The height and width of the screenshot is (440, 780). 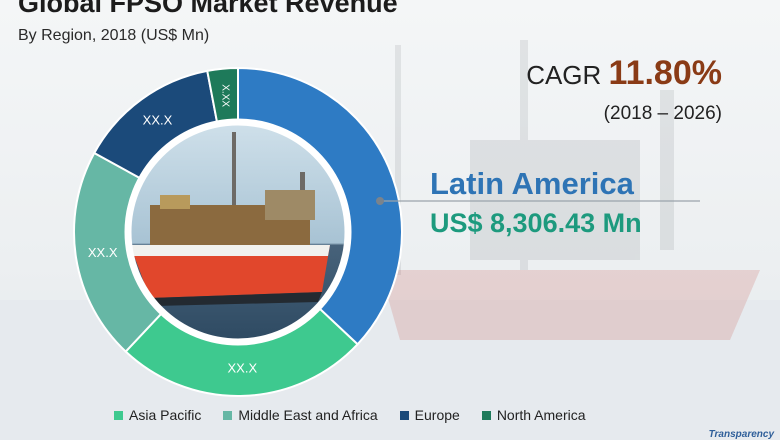 I want to click on brand-logo: Transparency, so click(x=741, y=434).